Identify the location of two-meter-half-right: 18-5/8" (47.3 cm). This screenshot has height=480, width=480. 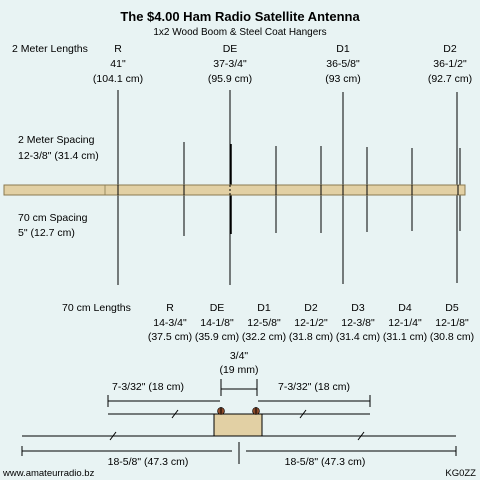
(325, 462).